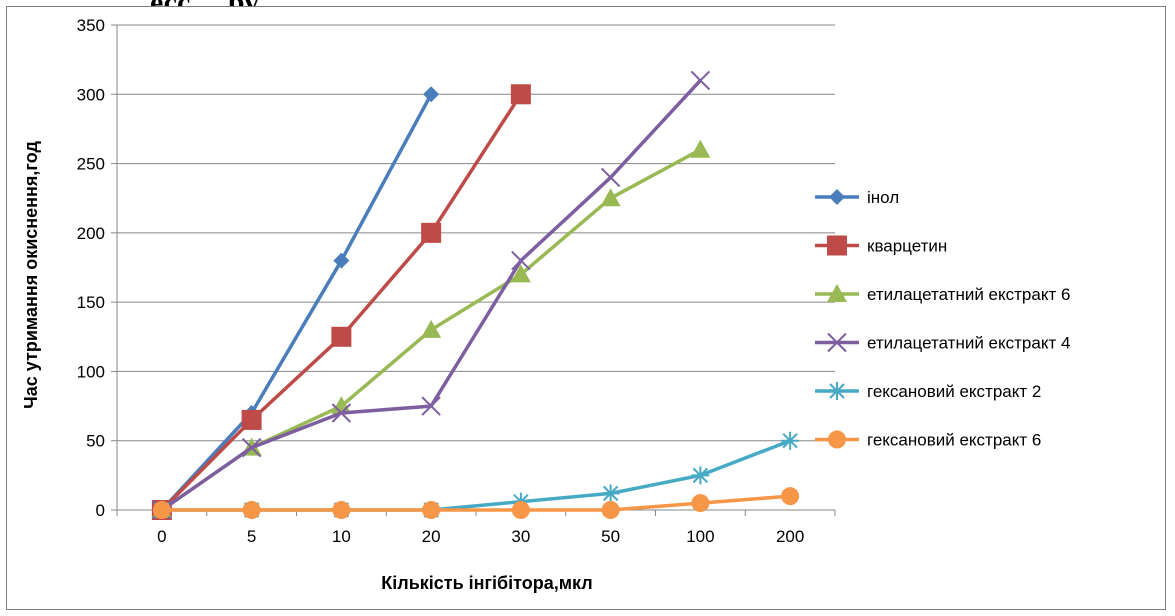  I want to click on y-tick-label: 50, so click(95, 441).